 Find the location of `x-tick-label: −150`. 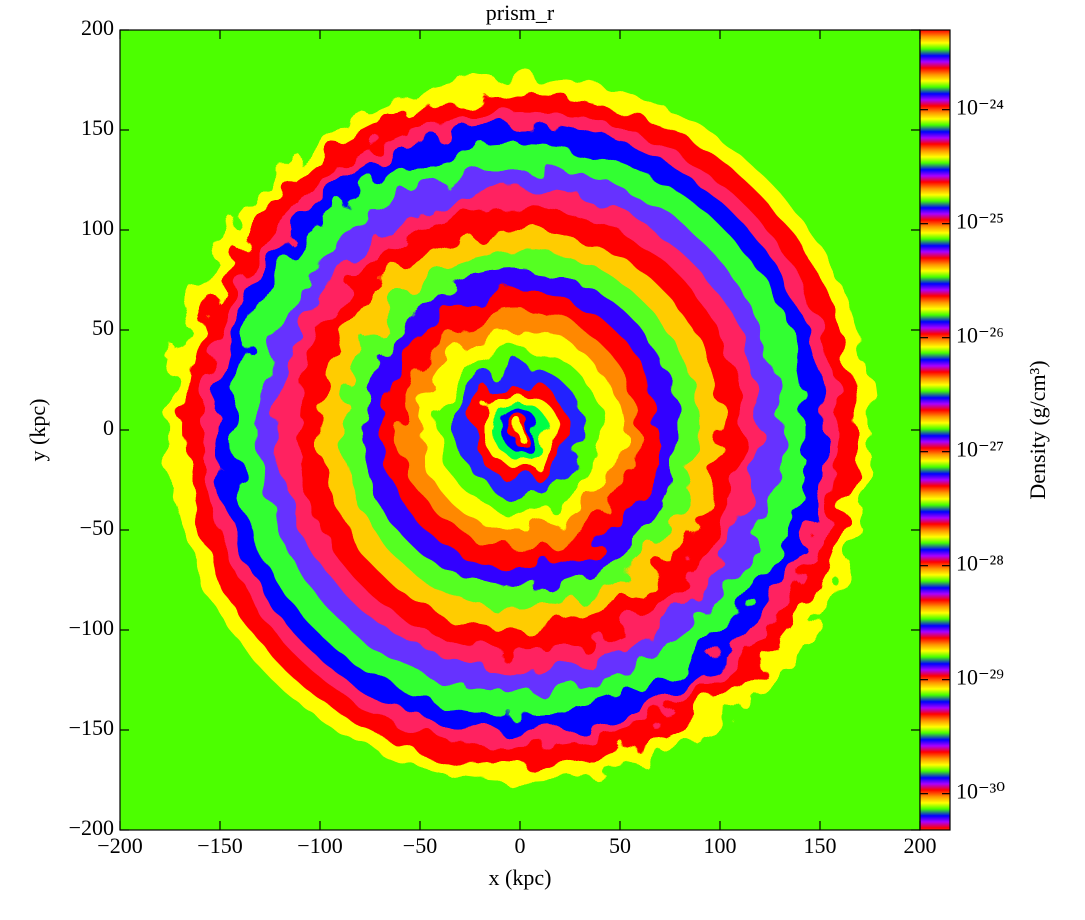

x-tick-label: −150 is located at coordinates (219, 845).